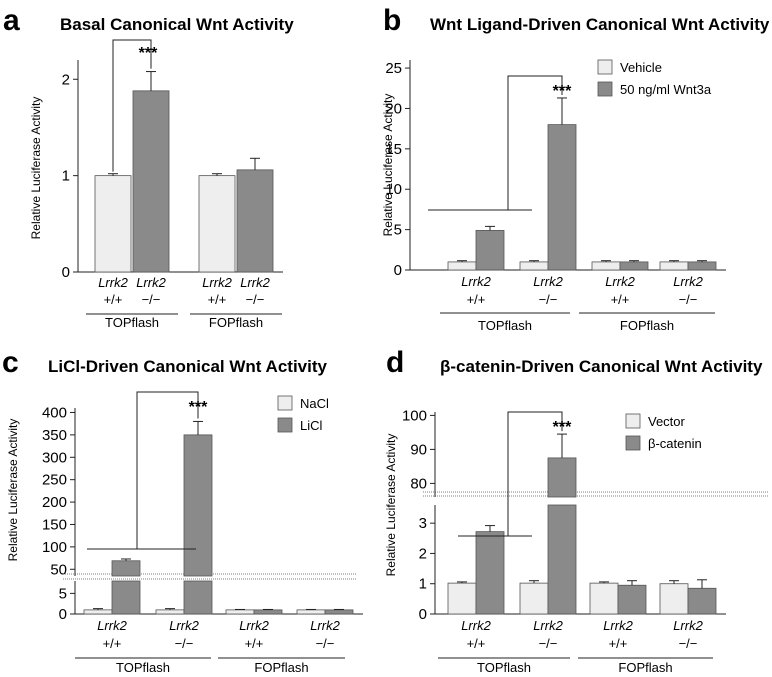 Image resolution: width=772 pixels, height=677 pixels. Describe the element at coordinates (675, 443) in the screenshot. I see `legend-label: β-catenin` at that location.